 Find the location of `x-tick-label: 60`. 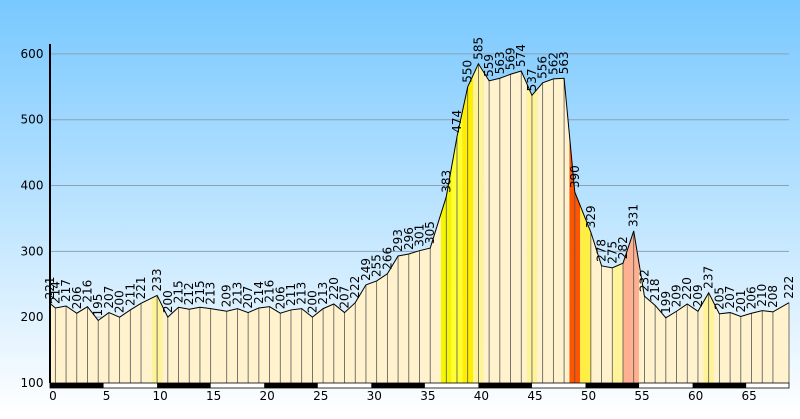

x-tick-label: 60 is located at coordinates (695, 396).